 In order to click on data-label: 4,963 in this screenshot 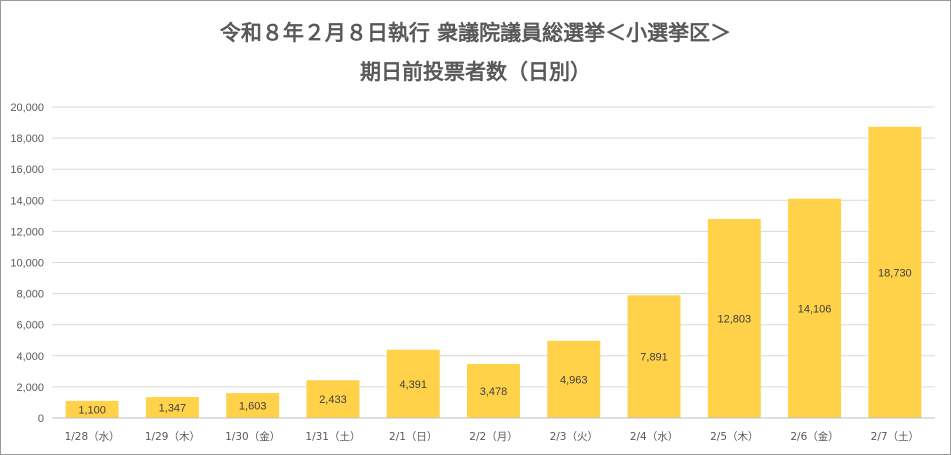, I will do `click(574, 380)`.